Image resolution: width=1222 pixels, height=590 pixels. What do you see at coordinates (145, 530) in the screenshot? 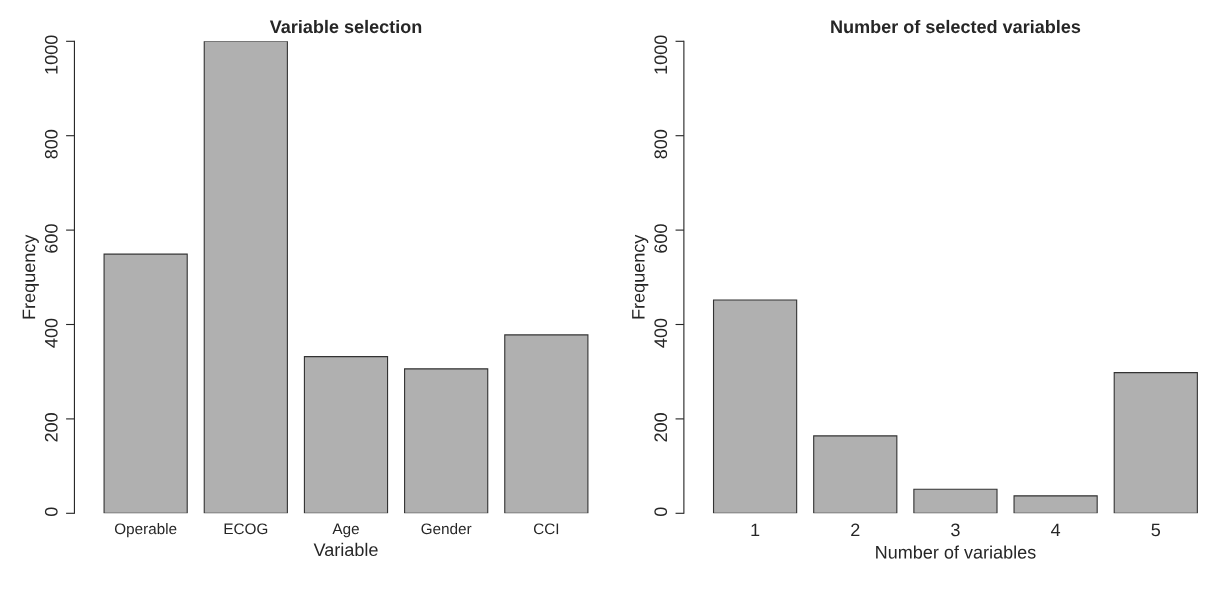
I see `x-tick-label: Operable` at bounding box center [145, 530].